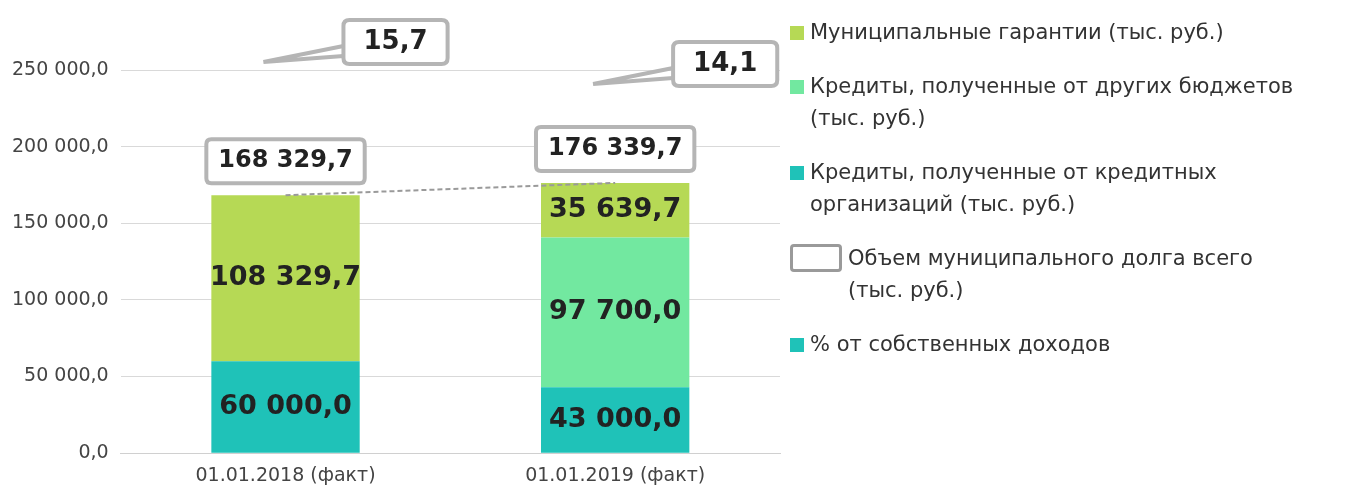 The image size is (1346, 490). What do you see at coordinates (1014, 188) in the screenshot?
I see `legend-label: Кредиты, полученные от кредитных организаций (тыс. руб.)` at bounding box center [1014, 188].